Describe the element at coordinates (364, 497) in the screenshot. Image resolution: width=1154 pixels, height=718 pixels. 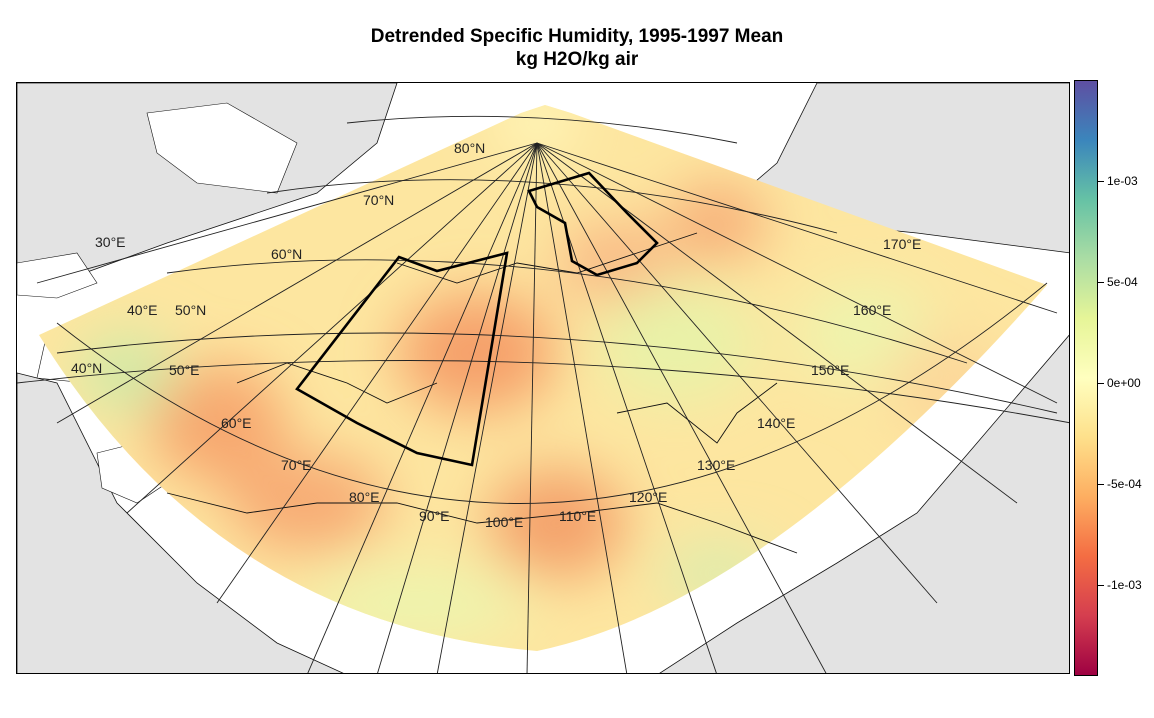
I see `lon-label-80e: 80°E` at that location.